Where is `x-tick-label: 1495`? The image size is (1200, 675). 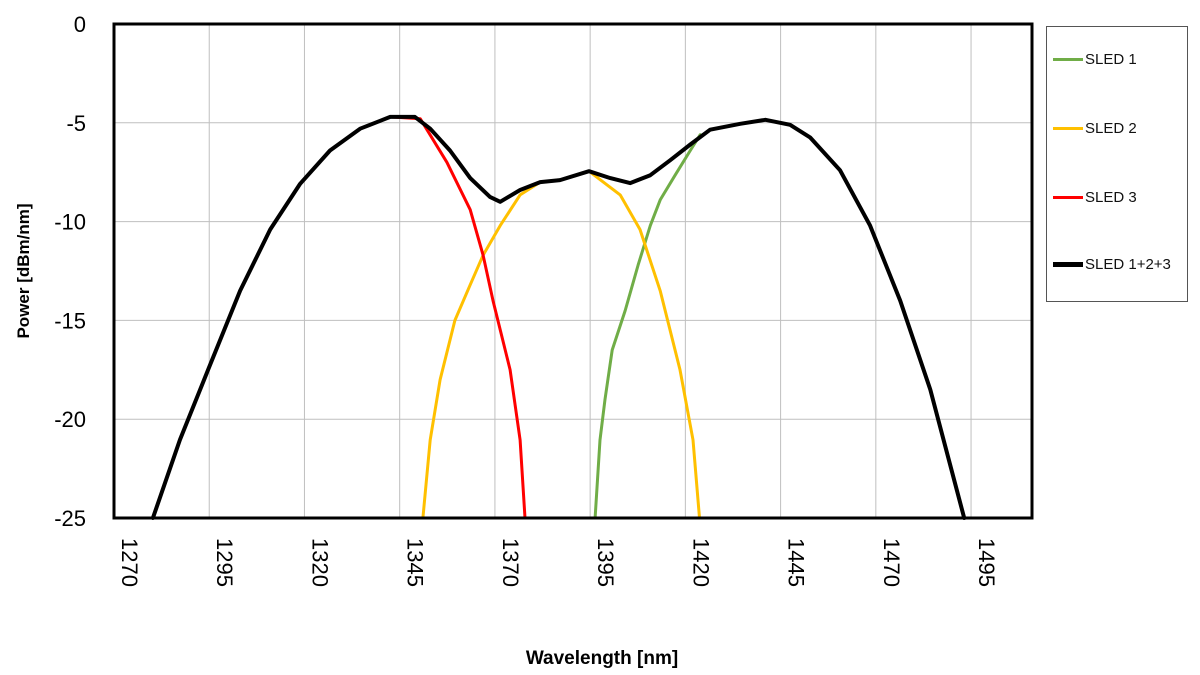
x-tick-label: 1495 is located at coordinates (986, 562).